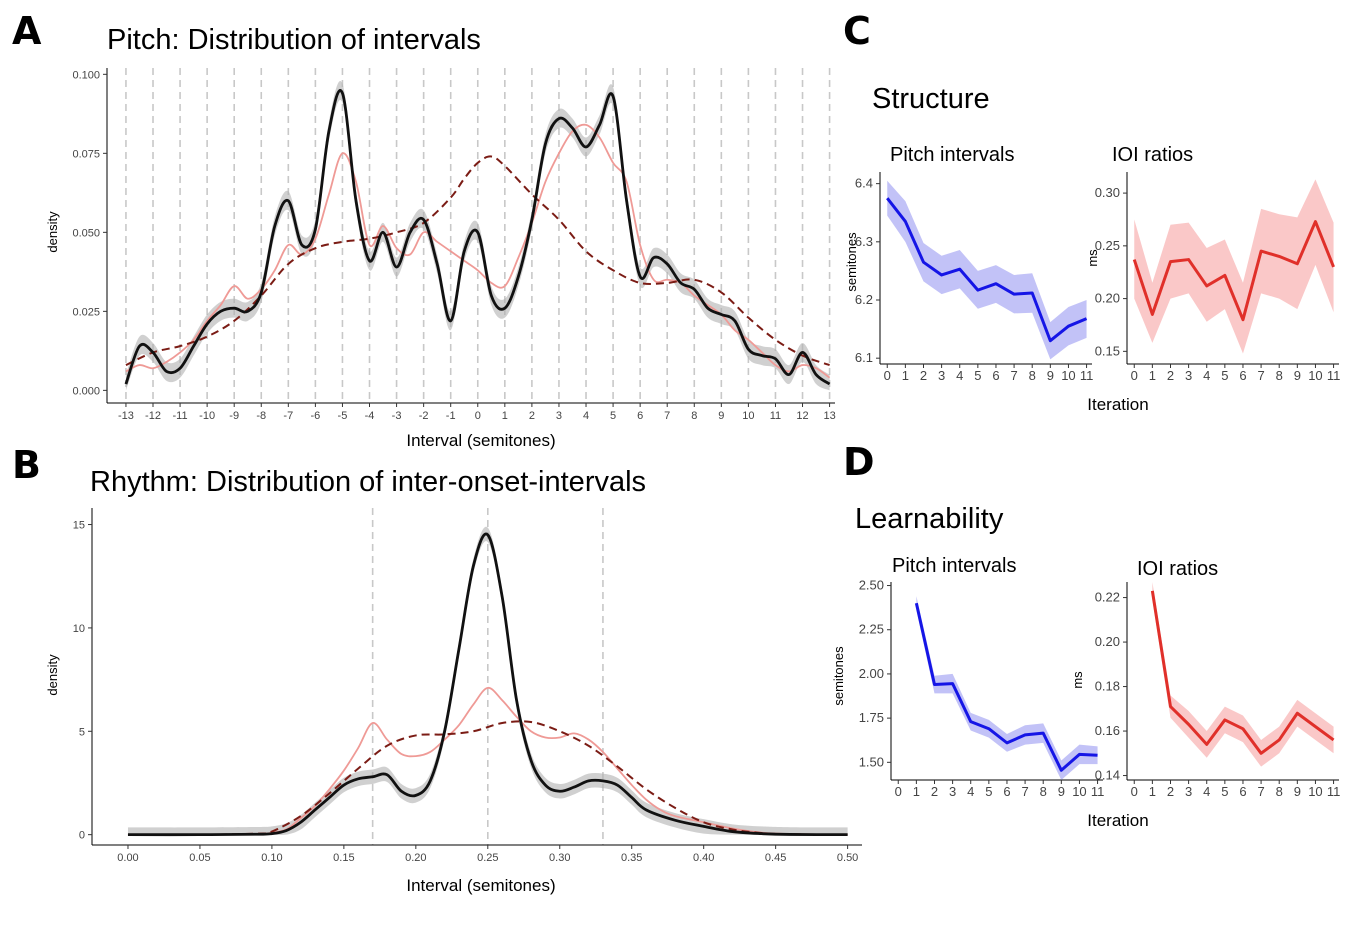  What do you see at coordinates (864, 183) in the screenshot?
I see `y-tick-label: 6.4` at bounding box center [864, 183].